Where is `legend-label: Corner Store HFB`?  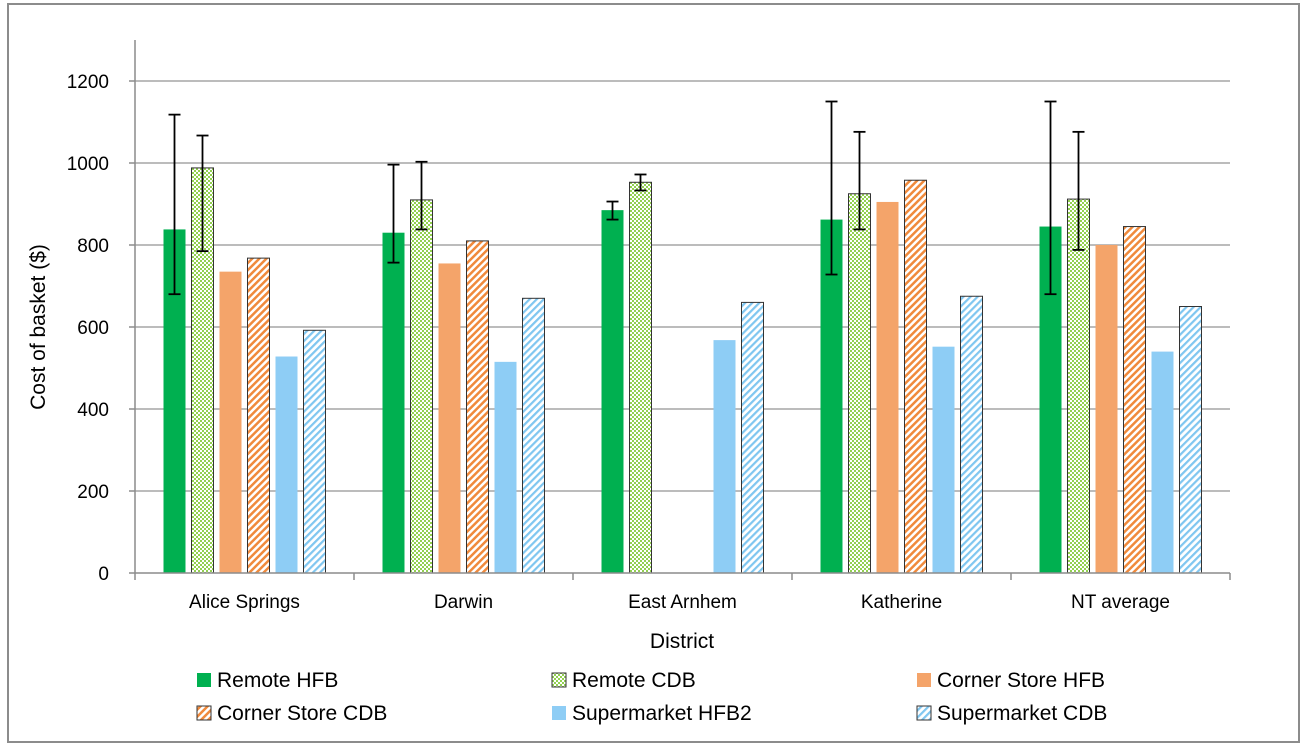
legend-label: Corner Store HFB is located at coordinates (1021, 680).